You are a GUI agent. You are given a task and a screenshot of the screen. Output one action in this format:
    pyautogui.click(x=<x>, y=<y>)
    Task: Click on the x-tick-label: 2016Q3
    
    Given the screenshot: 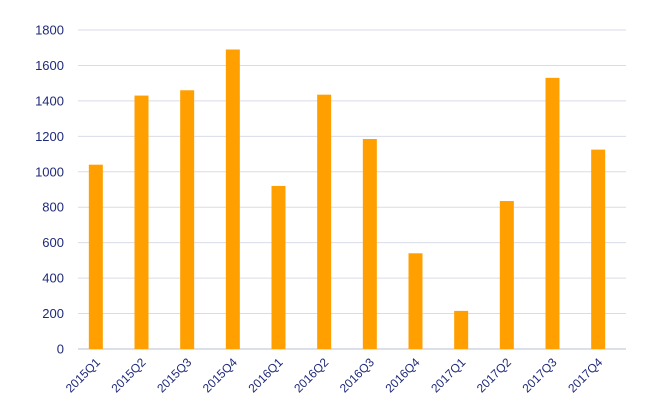 What is the action you would take?
    pyautogui.click(x=357, y=375)
    